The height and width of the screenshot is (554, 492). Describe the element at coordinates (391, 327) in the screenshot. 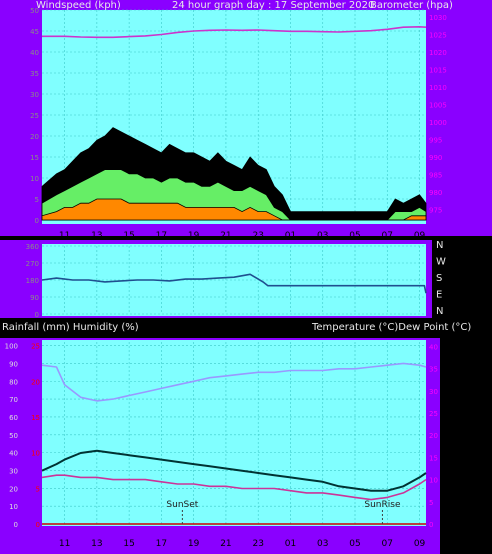

I see `temp-dewpoint-title: Temperature (°C)Dew Point (°C)` at that location.